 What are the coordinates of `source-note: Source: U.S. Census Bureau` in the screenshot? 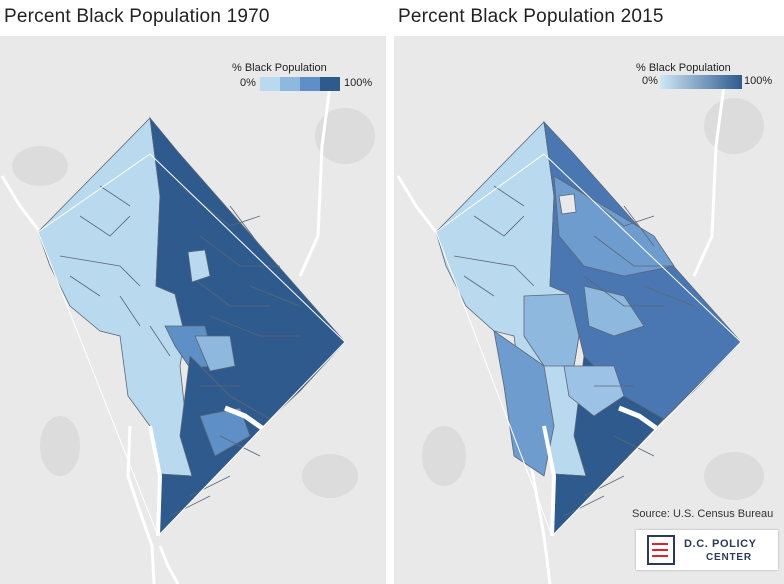 It's located at (703, 514).